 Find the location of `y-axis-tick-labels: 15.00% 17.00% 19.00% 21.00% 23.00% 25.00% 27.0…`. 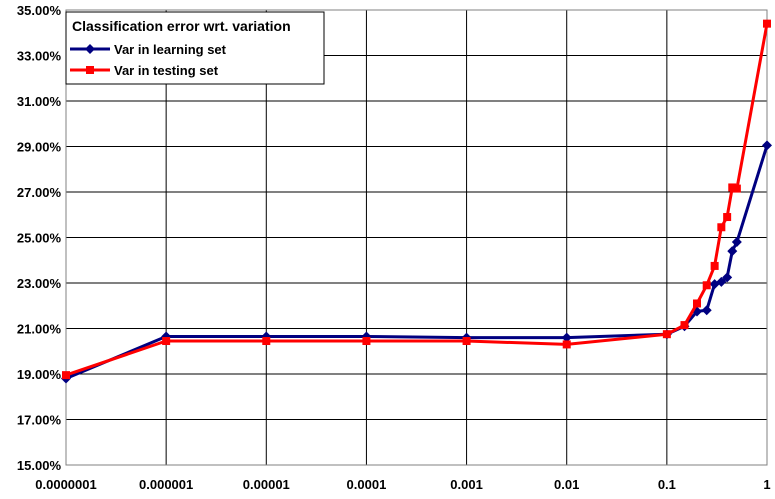

y-axis-tick-labels: 15.00% 17.00% 19.00% 21.00% 23.00% 25.00% 27.0… is located at coordinates (39, 238).